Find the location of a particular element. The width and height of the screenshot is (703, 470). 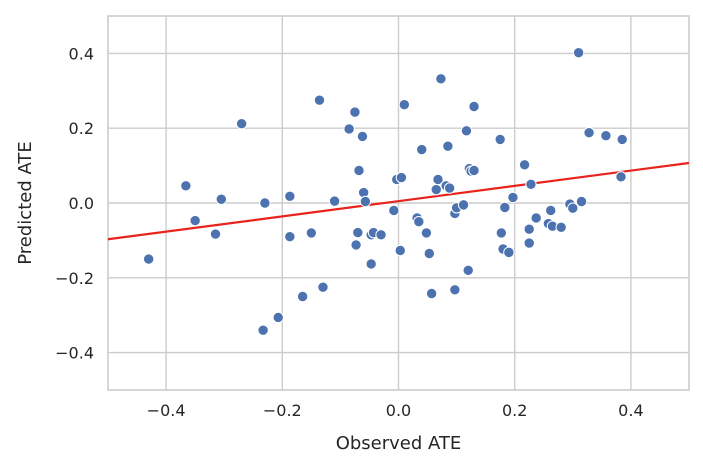

regression-line is located at coordinates (398, 201).